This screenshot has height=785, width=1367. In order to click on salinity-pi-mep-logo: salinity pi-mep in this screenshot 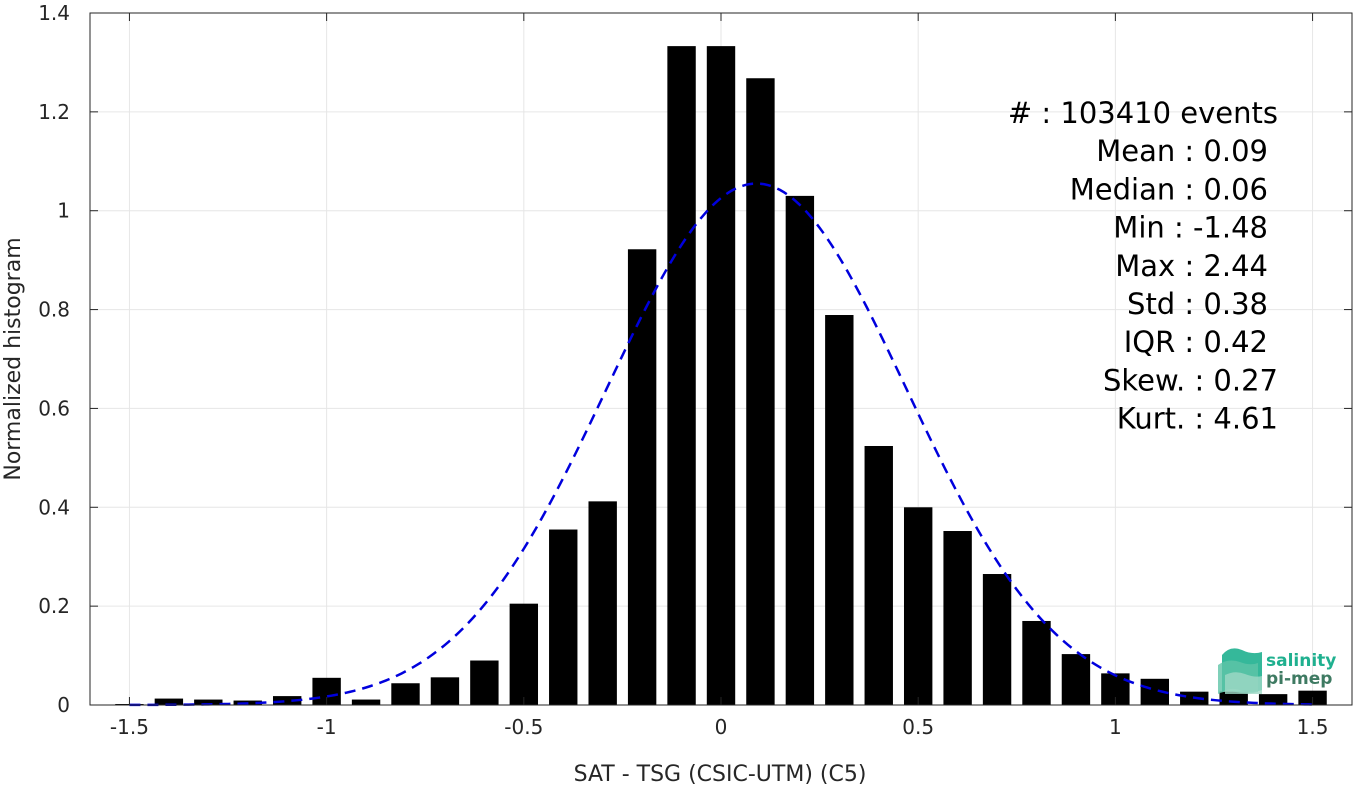, I will do `click(1277, 671)`.